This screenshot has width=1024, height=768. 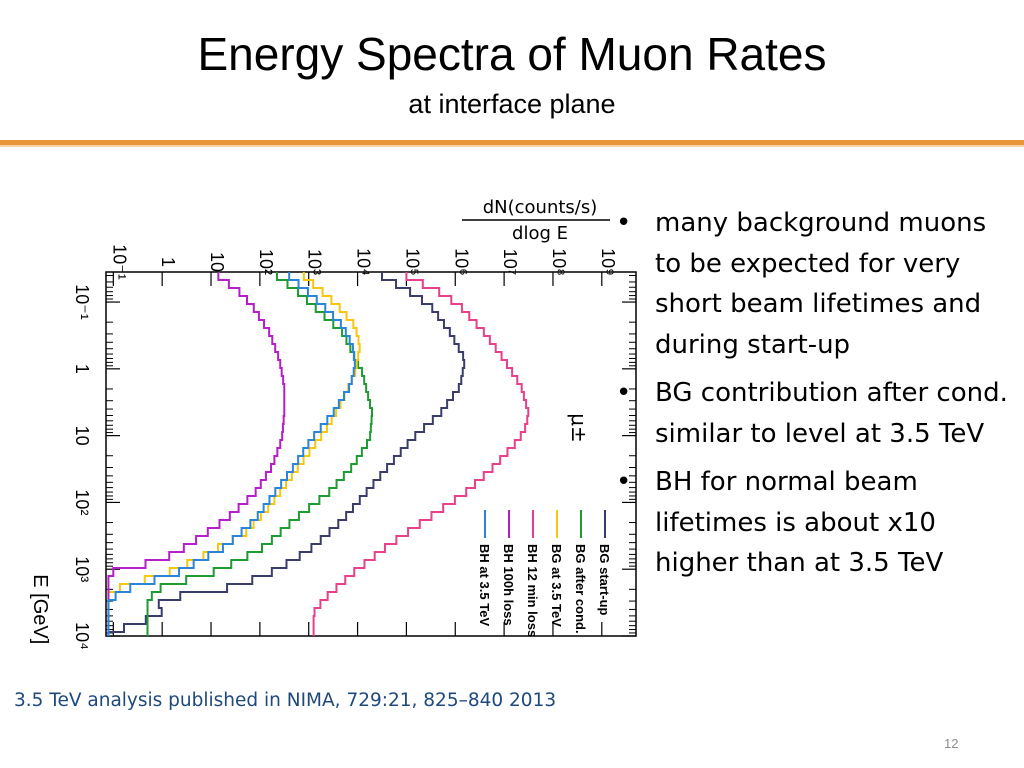 What do you see at coordinates (364, 262) in the screenshot?
I see `rate-tick-label: 10⁴` at bounding box center [364, 262].